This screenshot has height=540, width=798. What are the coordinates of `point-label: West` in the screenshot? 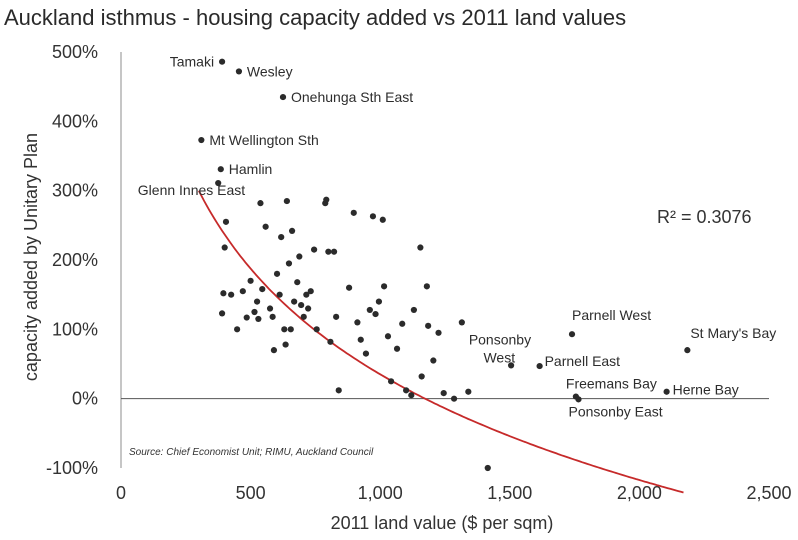 It's located at (499, 357).